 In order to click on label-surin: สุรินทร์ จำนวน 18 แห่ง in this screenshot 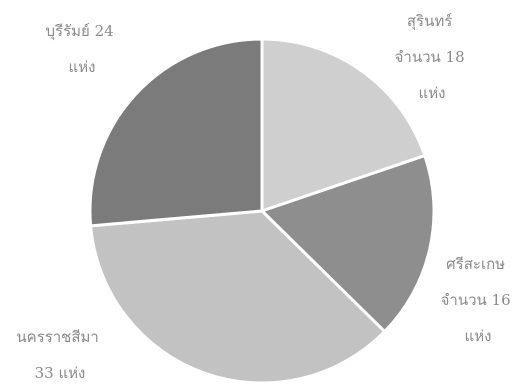, I will do `click(432, 57)`.